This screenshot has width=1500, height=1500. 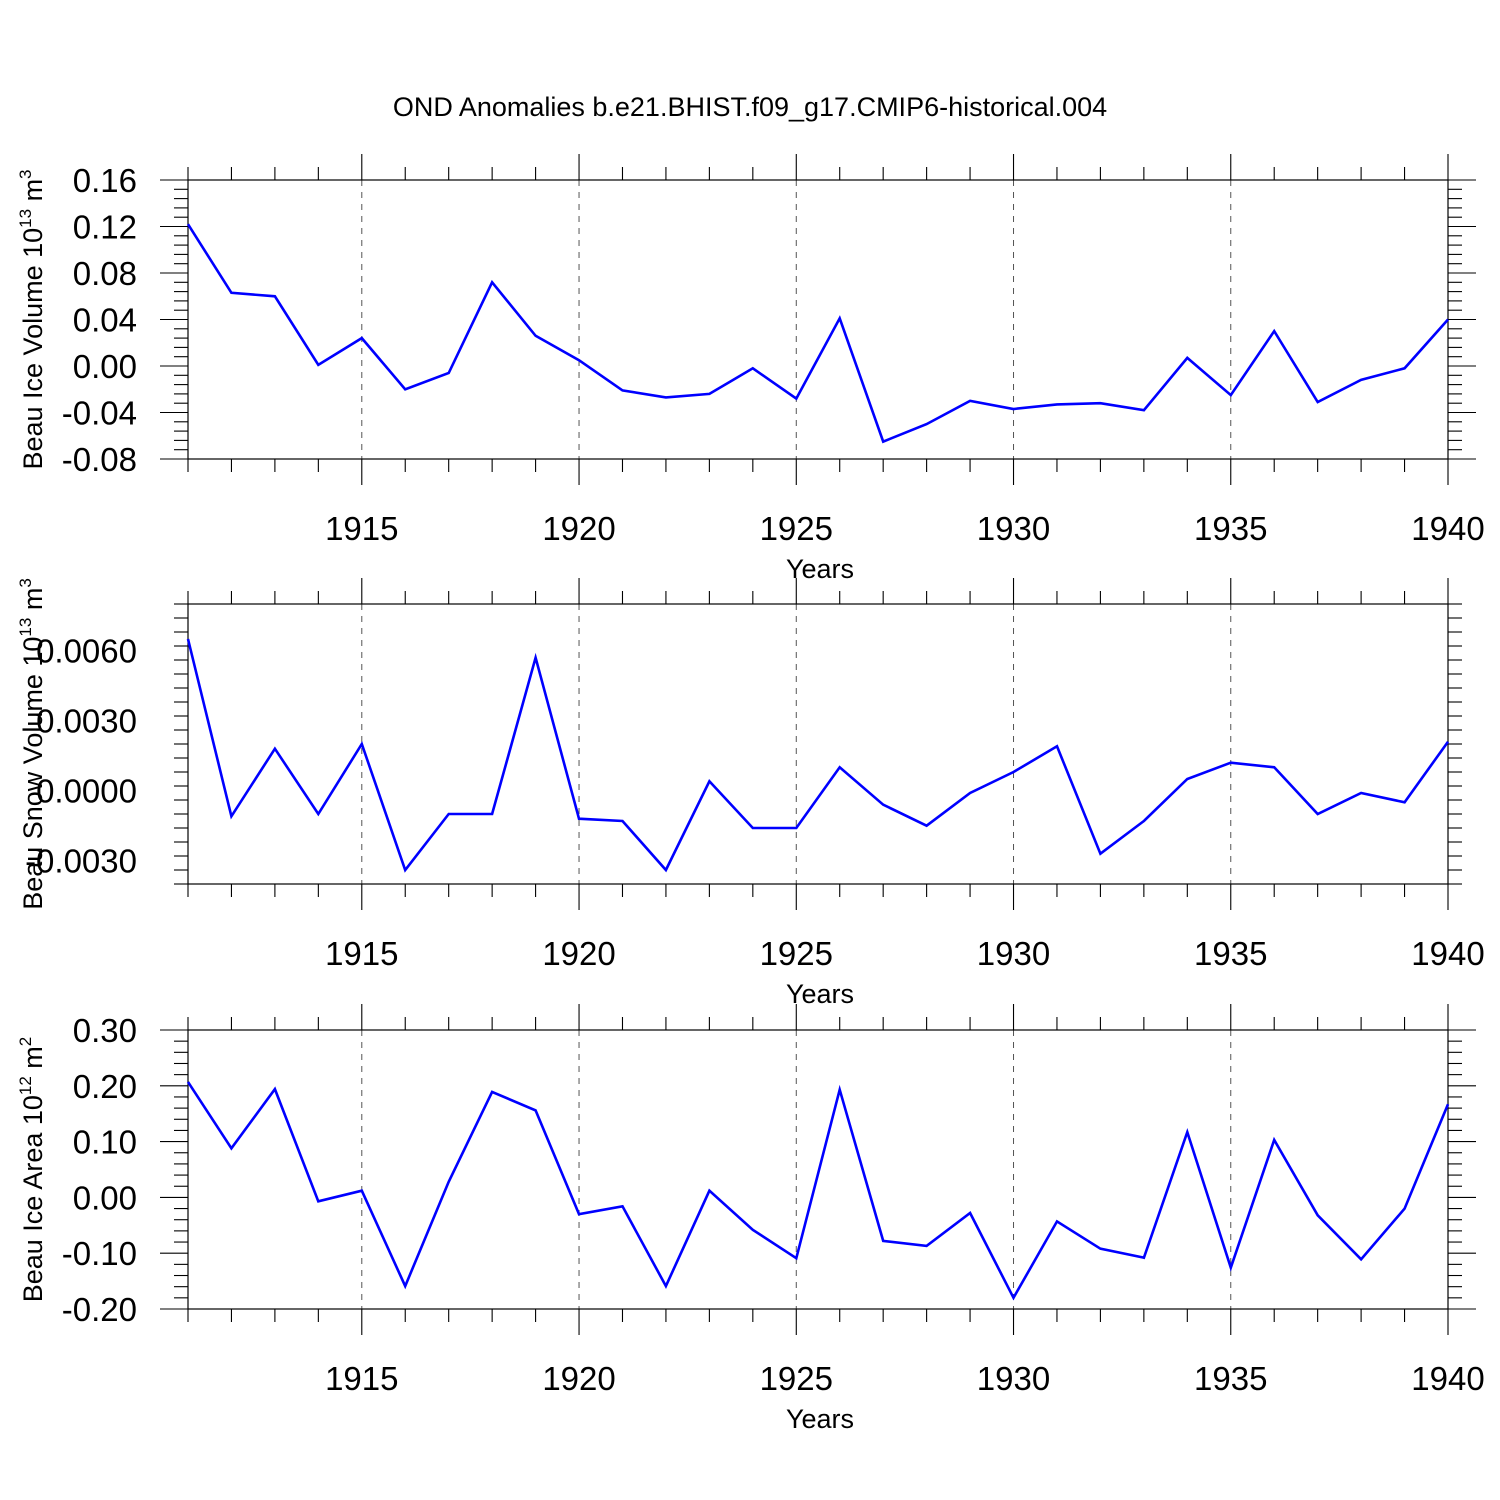 I want to click on y-tick-label: -0.08, so click(x=99, y=459).